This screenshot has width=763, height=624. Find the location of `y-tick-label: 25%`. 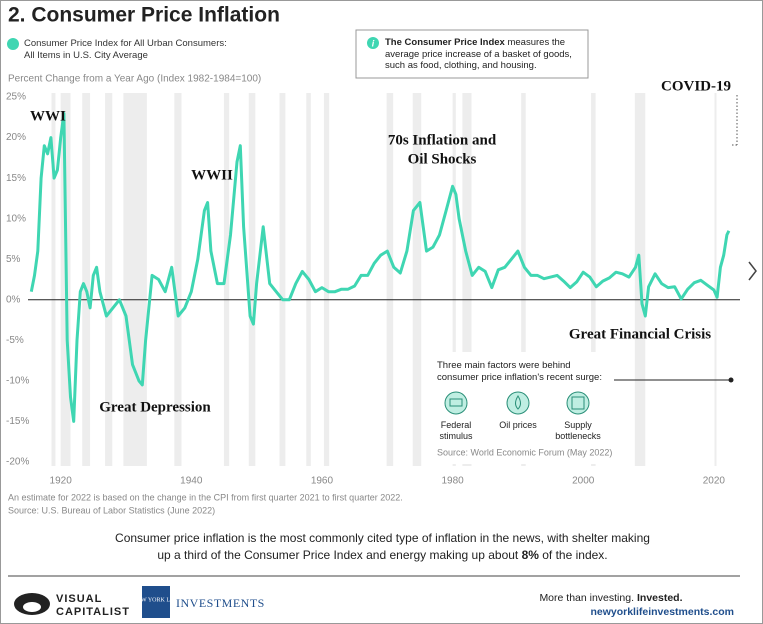

y-tick-label: 25% is located at coordinates (16, 97).